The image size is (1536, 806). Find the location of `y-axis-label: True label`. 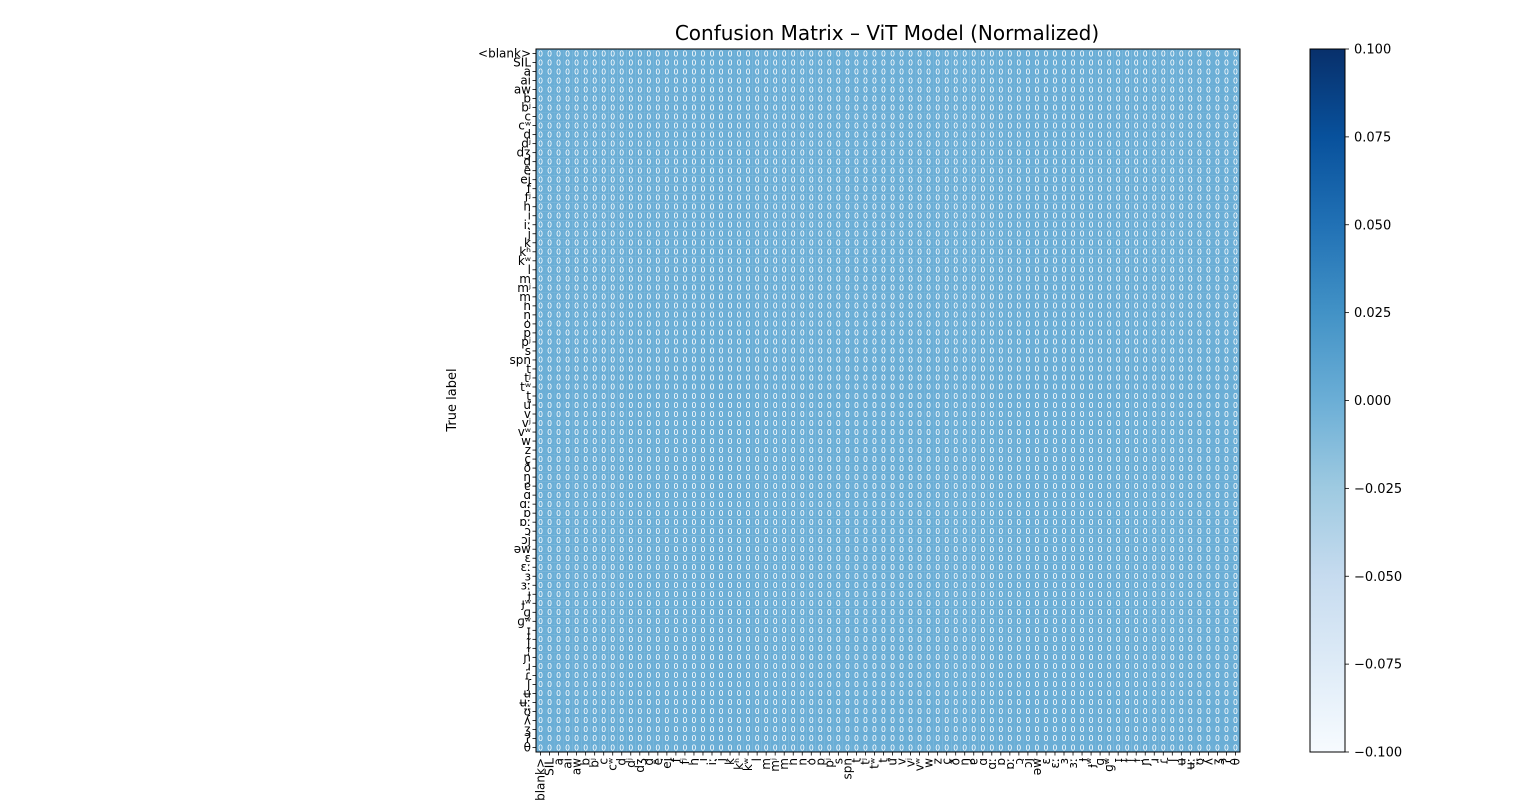

y-axis-label: True label is located at coordinates (452, 400).